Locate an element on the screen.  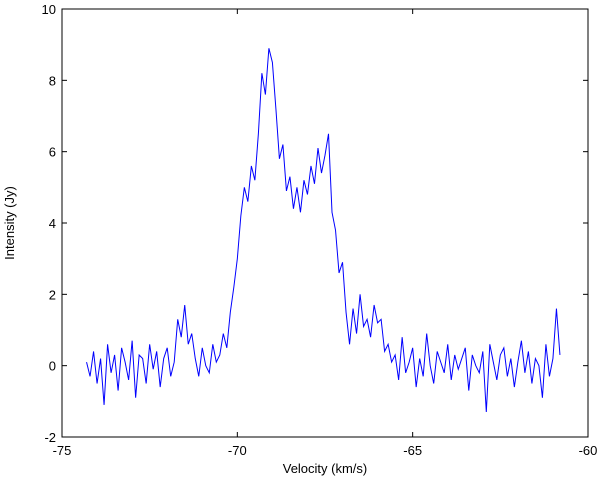
y-axis-label: Intensity (Jy) is located at coordinates (9, 223).